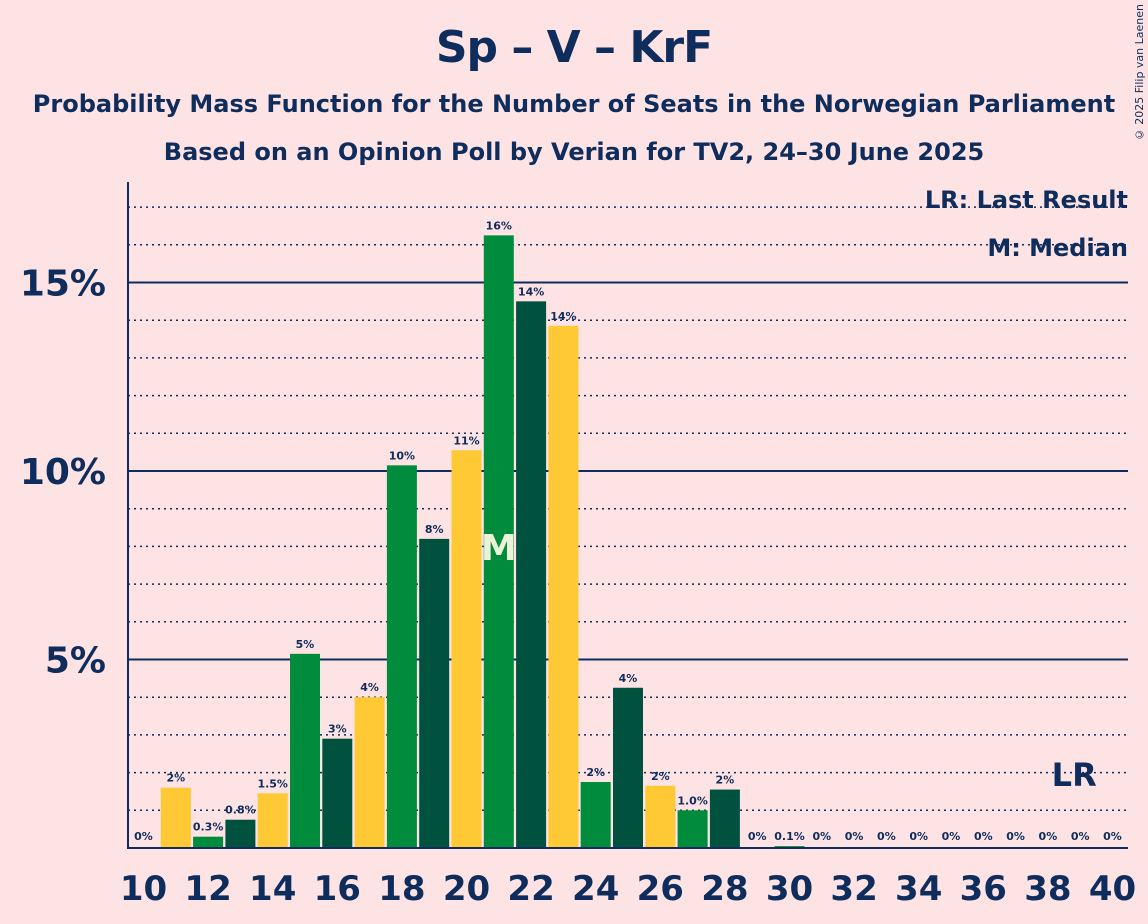 Image resolution: width=1148 pixels, height=924 pixels. What do you see at coordinates (499, 548) in the screenshot?
I see `median-marker: M` at bounding box center [499, 548].